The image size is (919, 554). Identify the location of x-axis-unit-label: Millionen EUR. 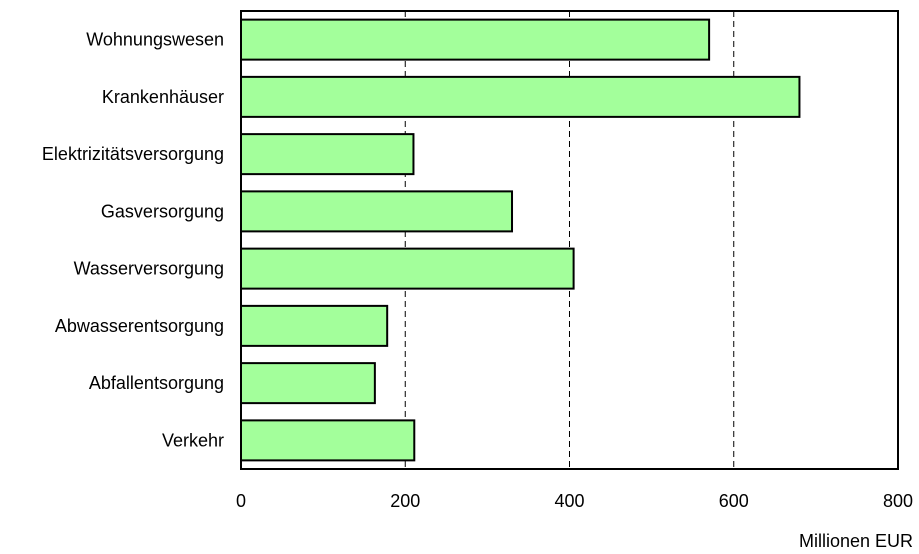
(856, 541).